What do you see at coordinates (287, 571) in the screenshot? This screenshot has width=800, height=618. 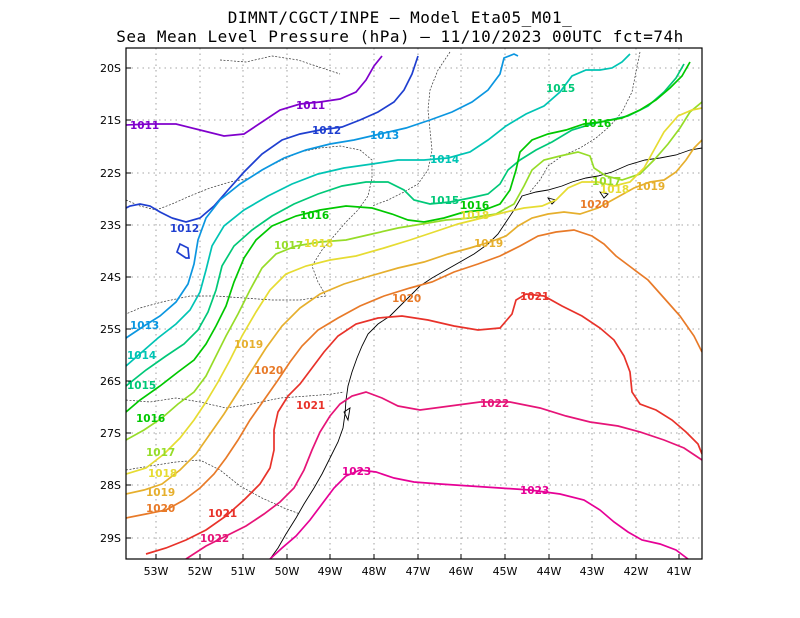 I see `lon-label: 50W` at bounding box center [287, 571].